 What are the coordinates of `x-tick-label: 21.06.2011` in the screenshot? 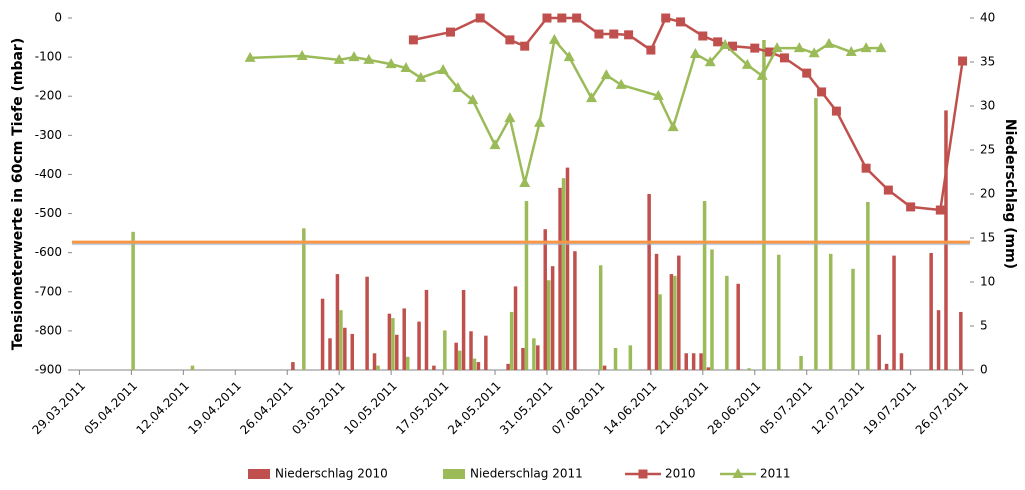 It's located at (682, 408).